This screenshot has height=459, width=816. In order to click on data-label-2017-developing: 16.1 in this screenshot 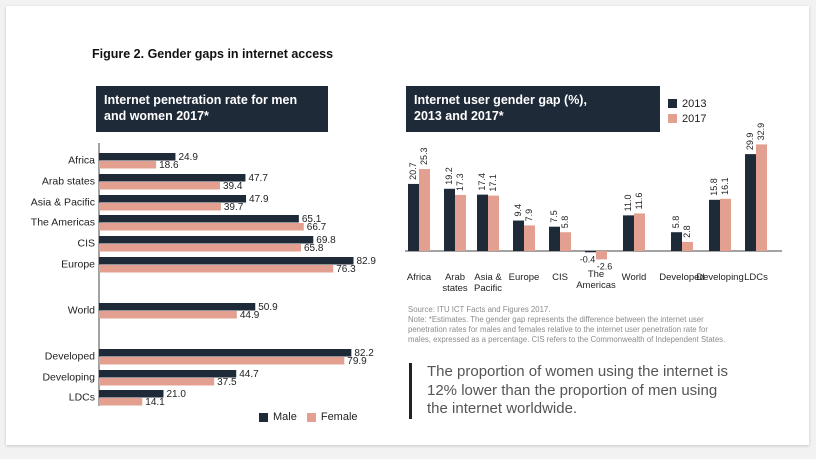, I will do `click(725, 186)`.